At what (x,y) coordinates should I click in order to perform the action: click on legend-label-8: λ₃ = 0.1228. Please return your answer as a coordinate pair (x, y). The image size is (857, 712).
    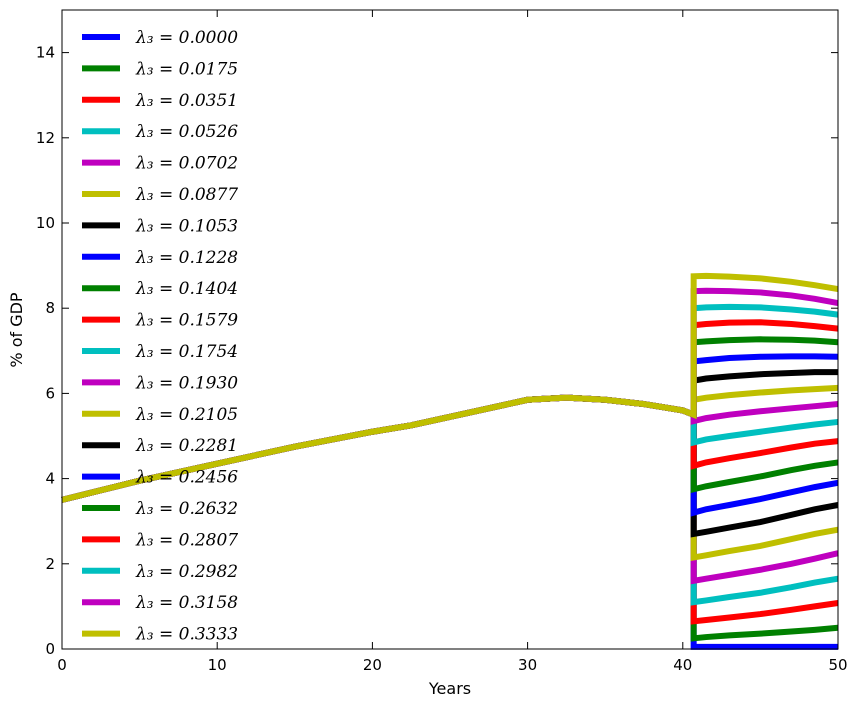
    Looking at the image, I should click on (186, 258).